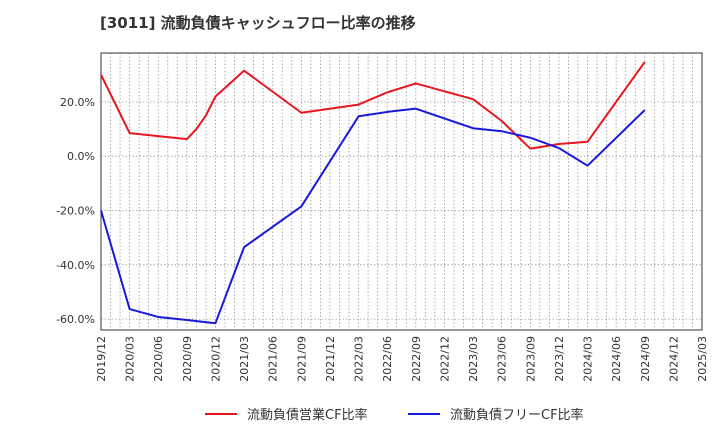 Image resolution: width=720 pixels, height=440 pixels. What do you see at coordinates (517, 415) in the screenshot?
I see `legend-label-free-cf: 流動負債フリーCF比率` at bounding box center [517, 415].